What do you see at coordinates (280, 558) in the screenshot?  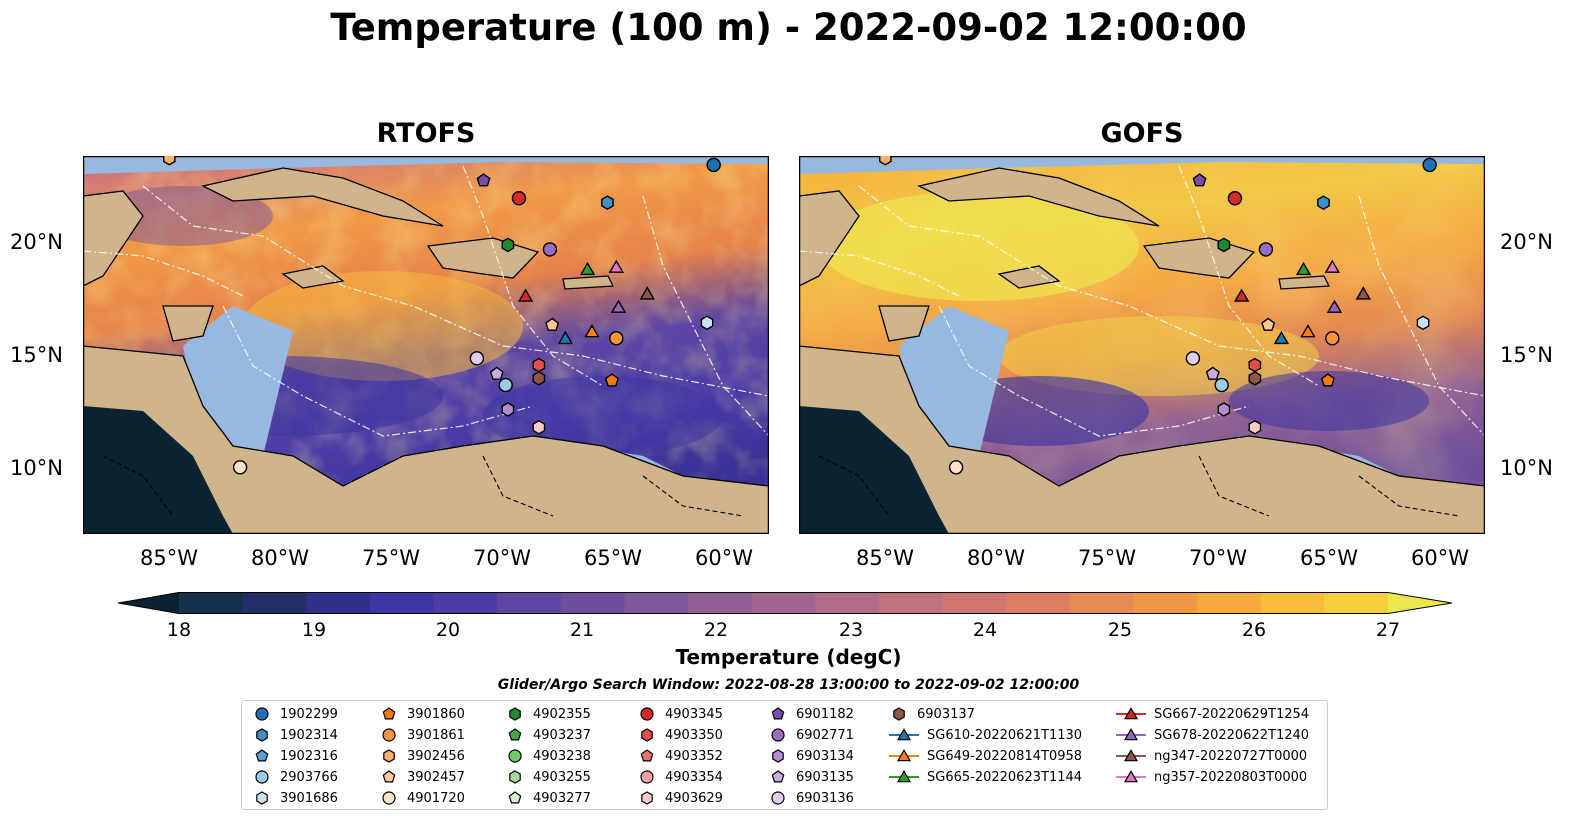 I see `lon-label-80w-left: 80°W` at bounding box center [280, 558].